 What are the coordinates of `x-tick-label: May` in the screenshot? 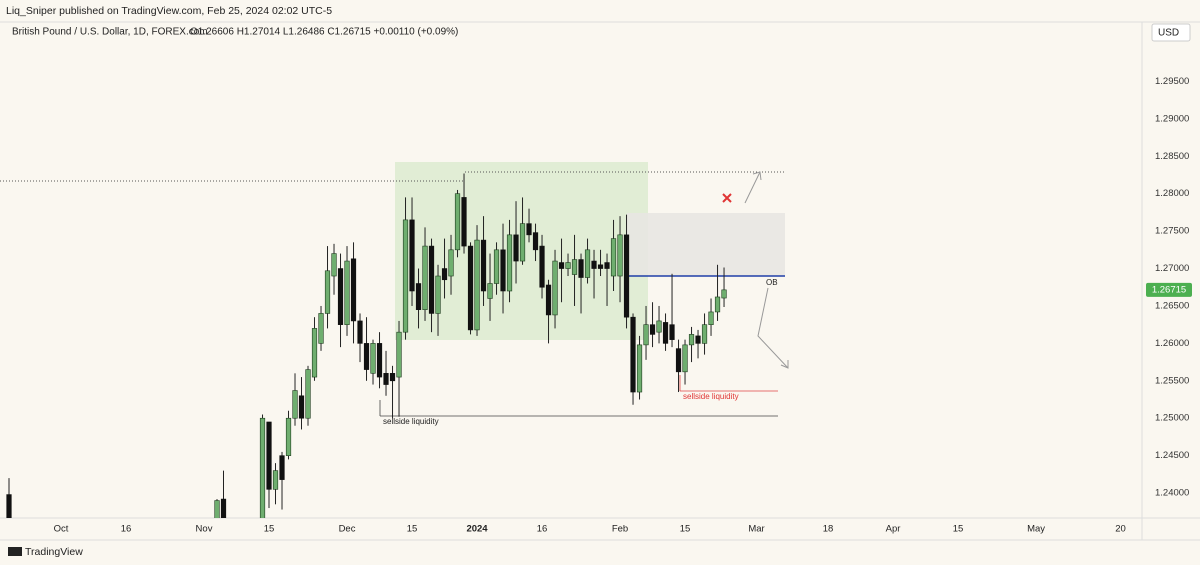 It's located at (1036, 529).